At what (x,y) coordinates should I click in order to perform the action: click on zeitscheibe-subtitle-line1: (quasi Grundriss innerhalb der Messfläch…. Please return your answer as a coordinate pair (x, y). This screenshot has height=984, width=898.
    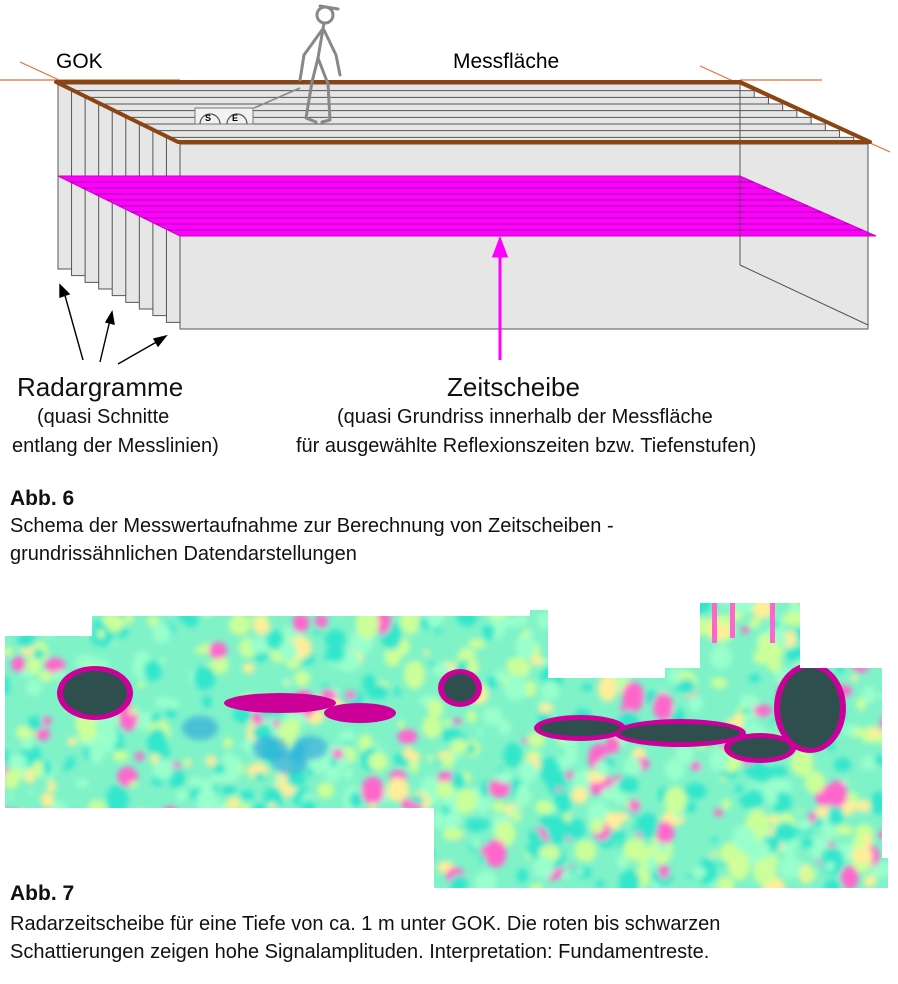
    Looking at the image, I should click on (525, 417).